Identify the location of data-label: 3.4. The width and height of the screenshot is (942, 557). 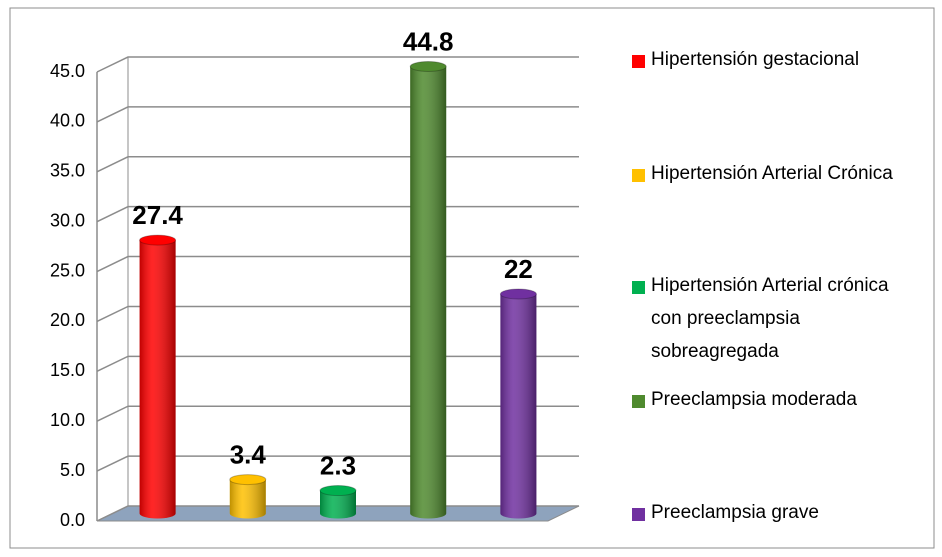
(248, 455).